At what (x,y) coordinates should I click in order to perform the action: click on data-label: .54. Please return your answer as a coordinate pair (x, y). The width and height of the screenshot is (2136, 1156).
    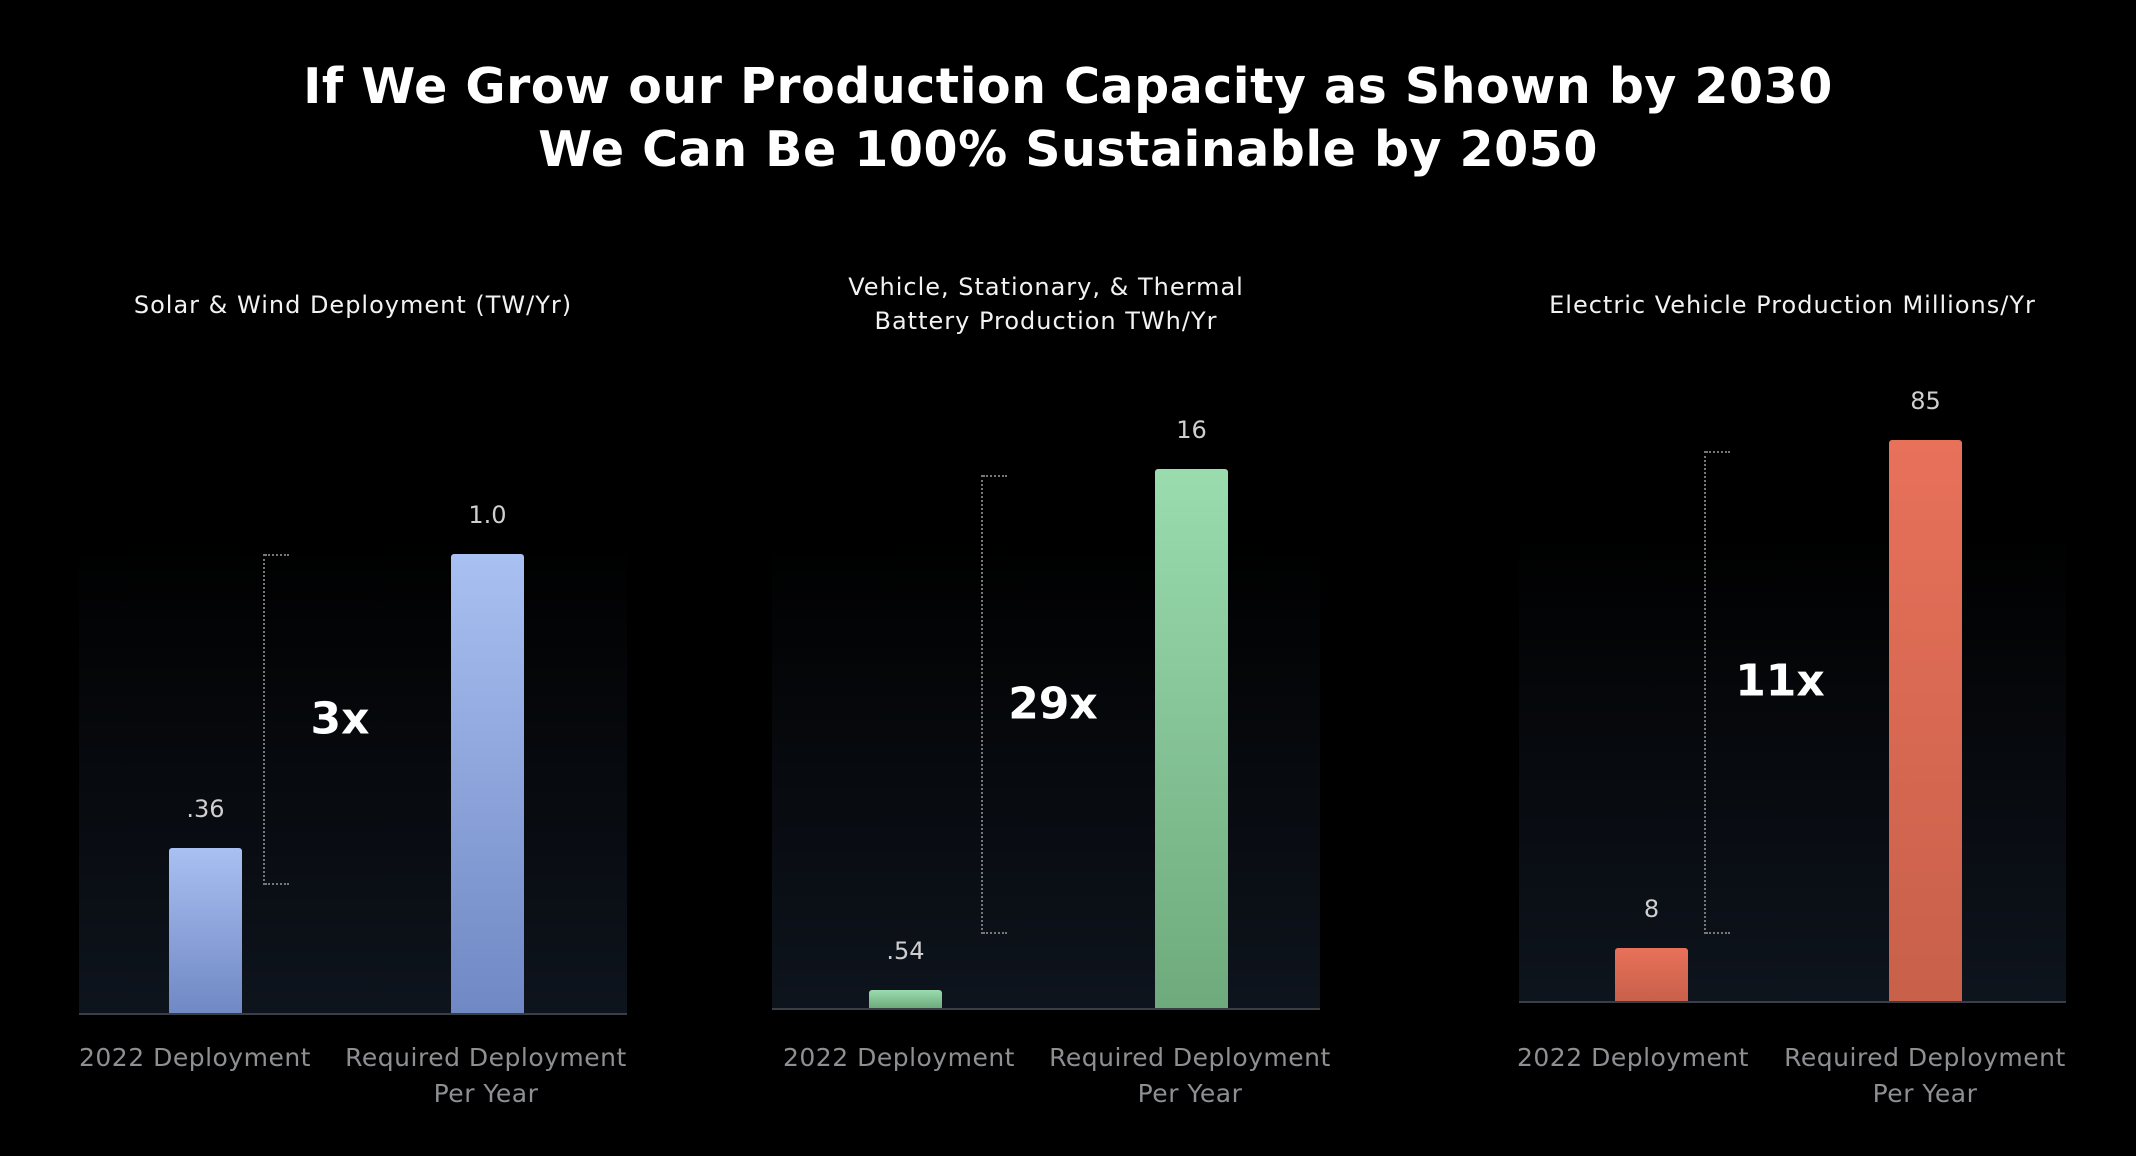
    Looking at the image, I should click on (905, 950).